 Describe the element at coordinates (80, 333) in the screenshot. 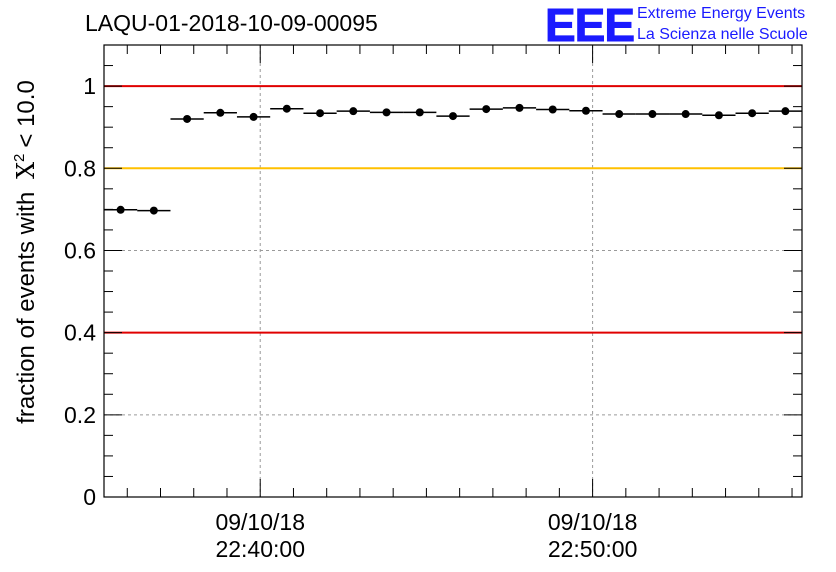

I see `y-tick-label: 0.4` at that location.